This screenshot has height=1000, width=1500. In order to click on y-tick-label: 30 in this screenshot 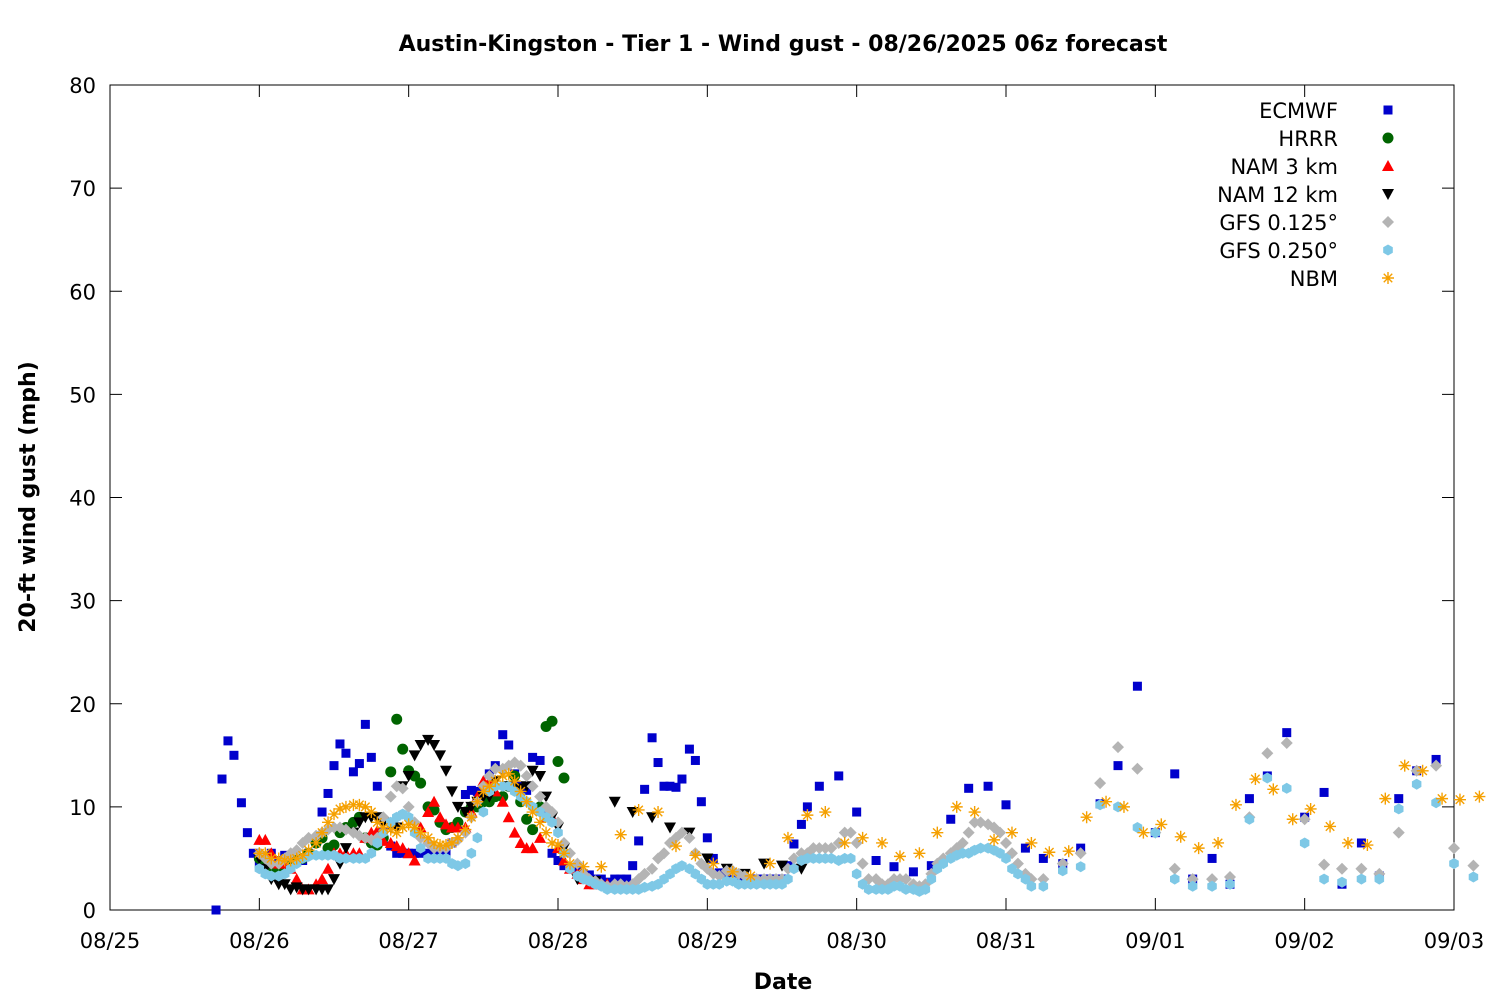, I will do `click(82, 602)`.